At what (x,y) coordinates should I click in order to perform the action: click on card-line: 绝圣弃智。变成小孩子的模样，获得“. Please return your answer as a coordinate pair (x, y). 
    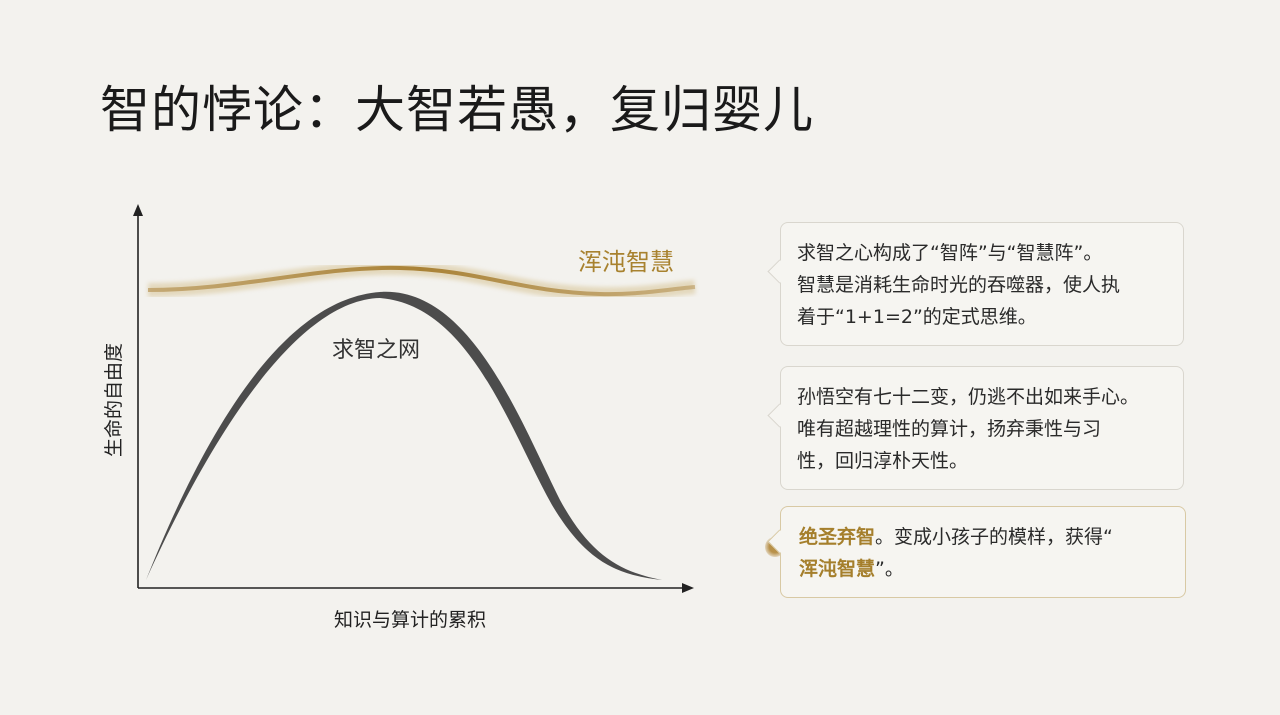
    Looking at the image, I should click on (985, 537).